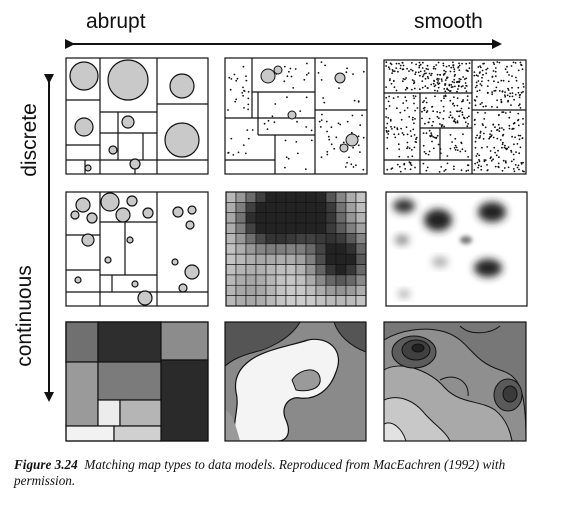 The image size is (577, 507). What do you see at coordinates (29, 140) in the screenshot?
I see `discrete-label: discrete` at bounding box center [29, 140].